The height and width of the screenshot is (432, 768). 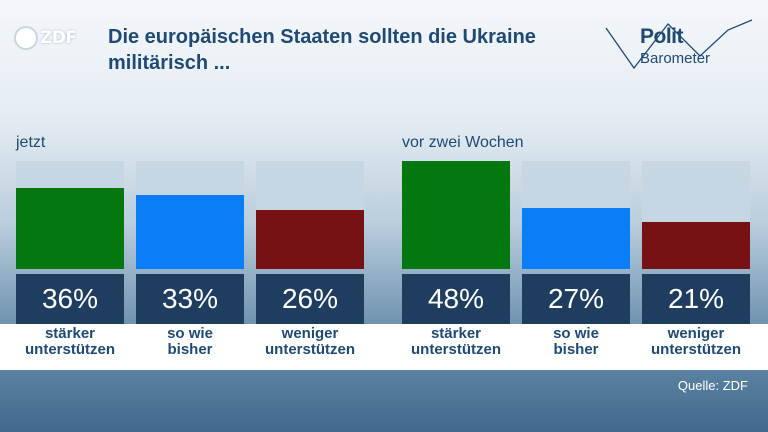 What do you see at coordinates (712, 385) in the screenshot?
I see `source-note: Quelle: ZDF` at bounding box center [712, 385].